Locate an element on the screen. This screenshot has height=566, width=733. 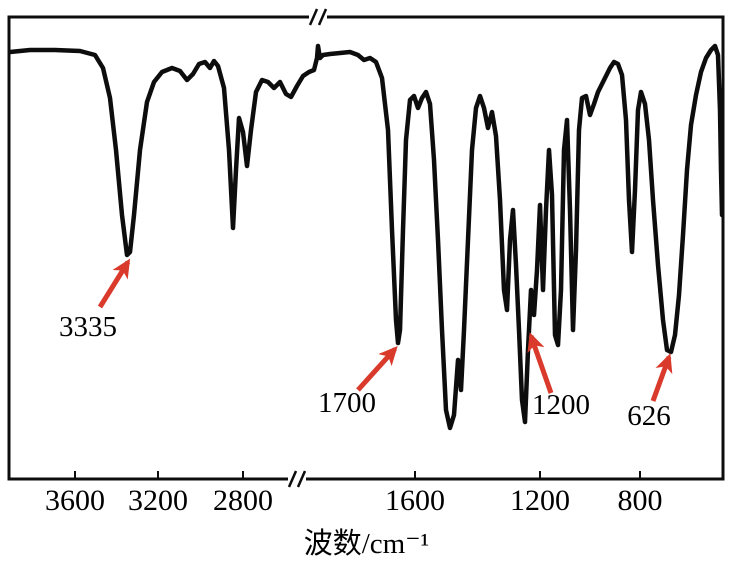
peak-label-3335: 3335 is located at coordinates (88, 327).